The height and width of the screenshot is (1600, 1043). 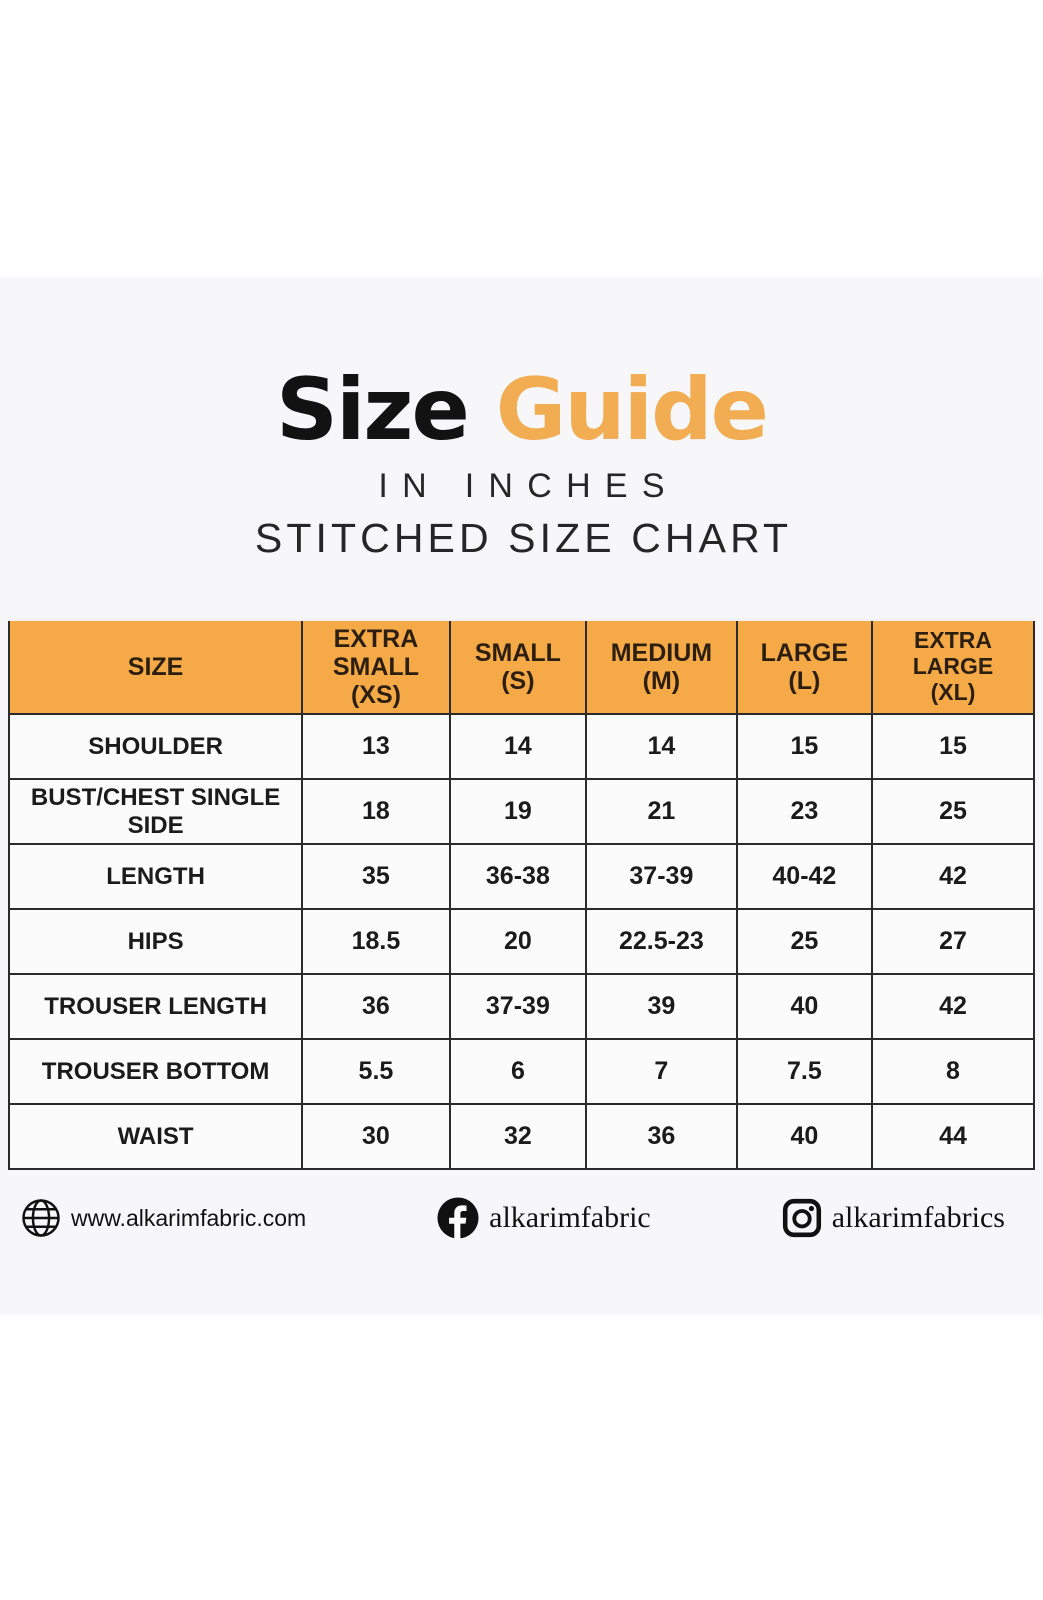 I want to click on website-url: www.alkarimfabric.com, so click(x=189, y=1217).